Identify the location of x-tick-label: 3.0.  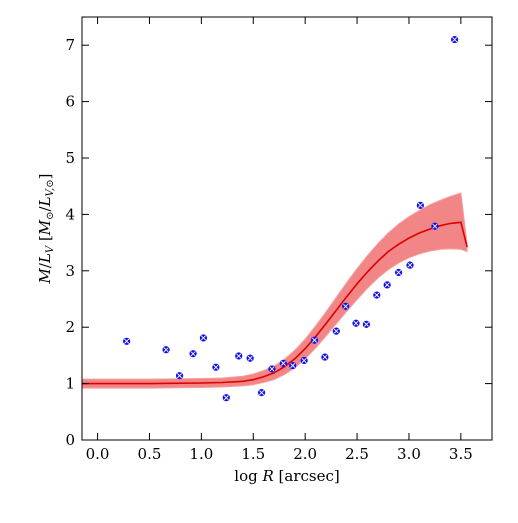
(409, 454).